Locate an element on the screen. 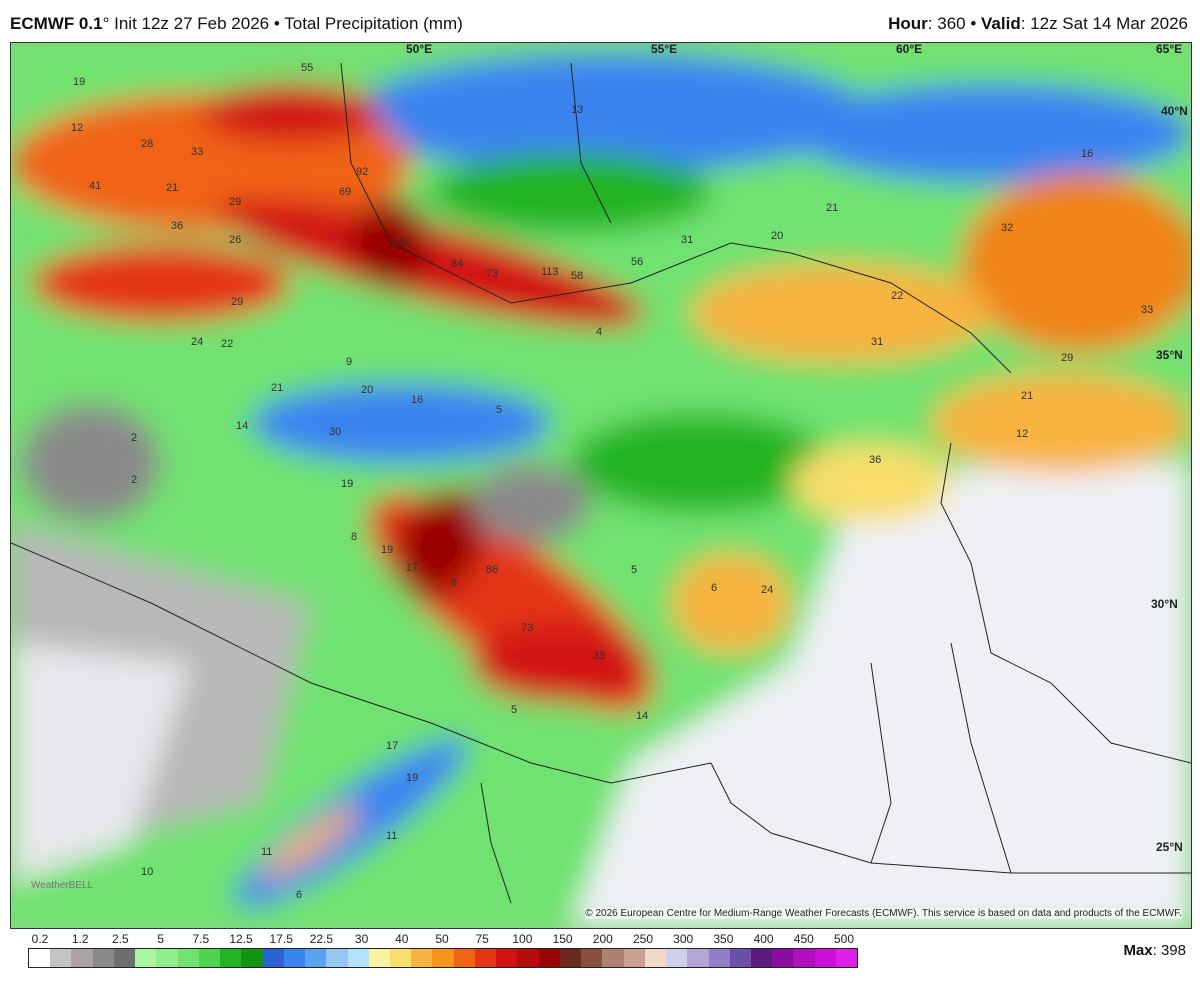 This screenshot has height=985, width=1200. graticule-label: 55°E is located at coordinates (664, 49).